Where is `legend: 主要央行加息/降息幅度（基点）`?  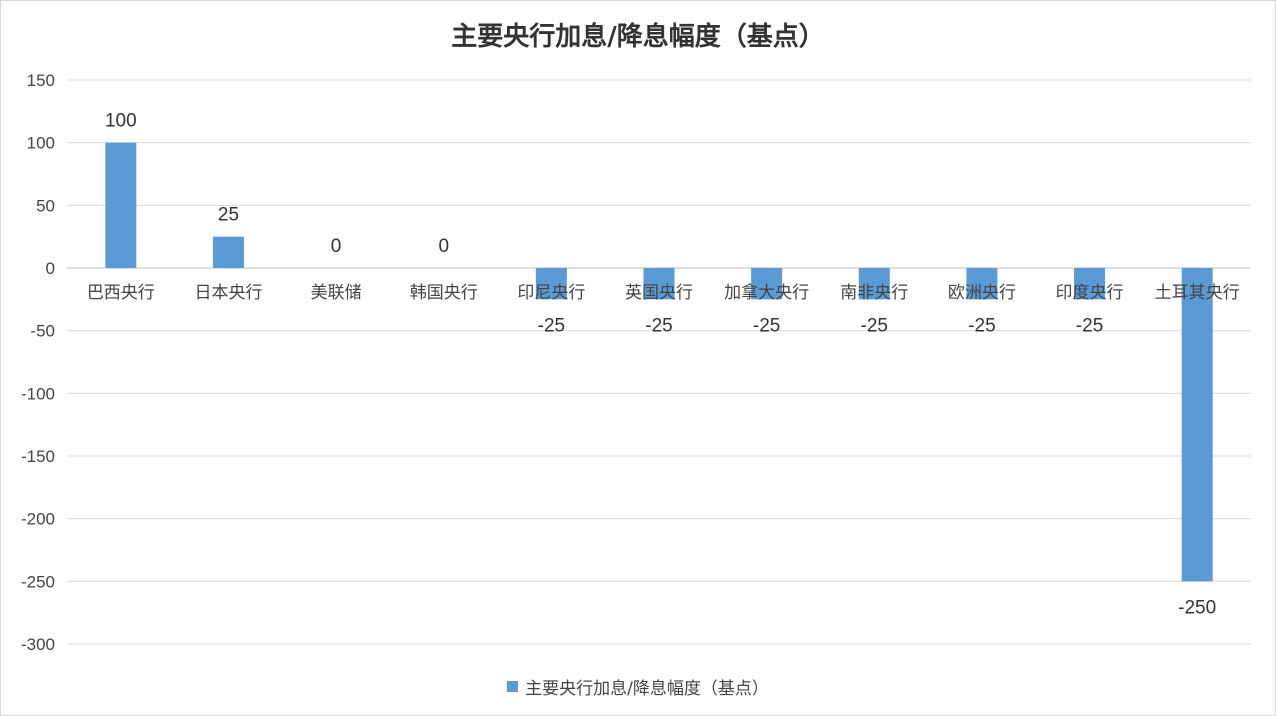
legend: 主要央行加息/降息幅度（基点） is located at coordinates (638, 686).